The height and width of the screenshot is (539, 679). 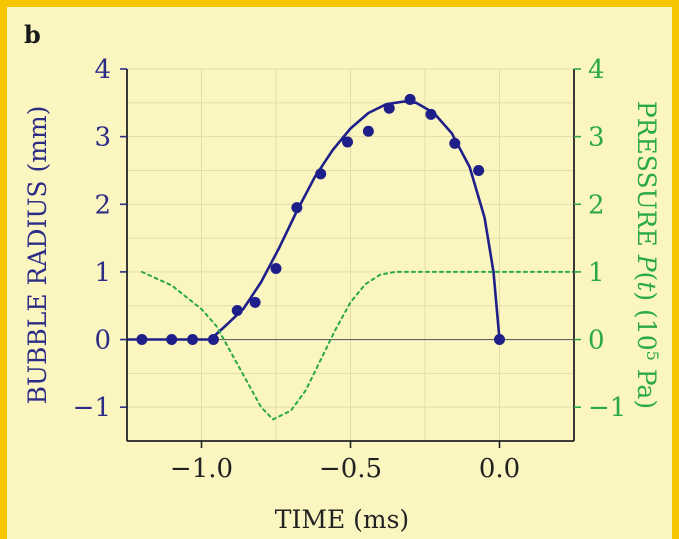 I want to click on y-axis-label-left: BUBBLE RADIUS (mm), so click(x=37, y=255).